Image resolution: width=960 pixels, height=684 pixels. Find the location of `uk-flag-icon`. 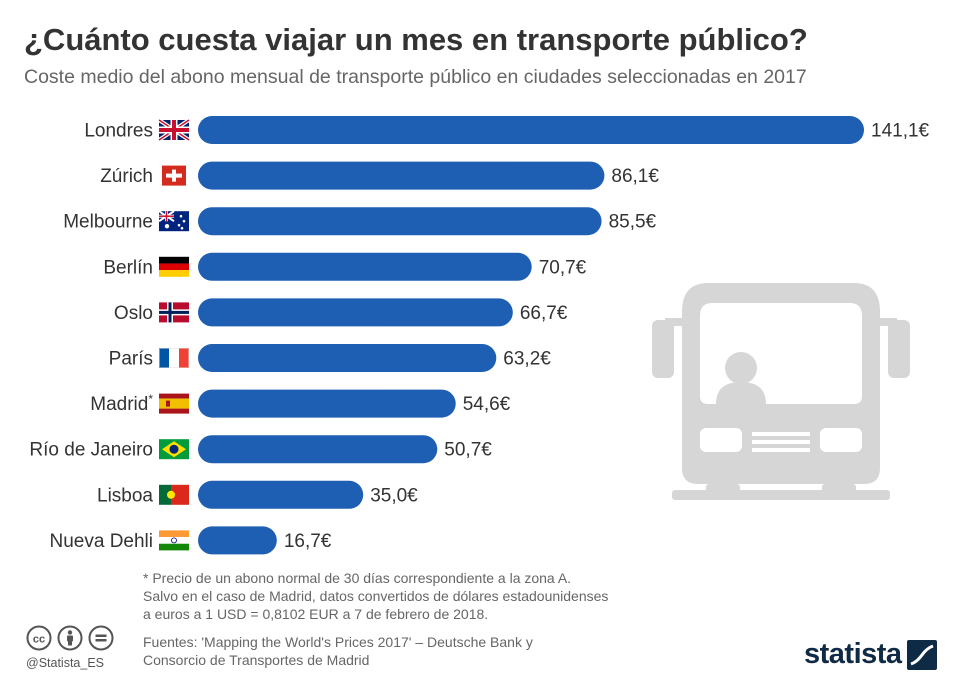

uk-flag-icon is located at coordinates (174, 130).